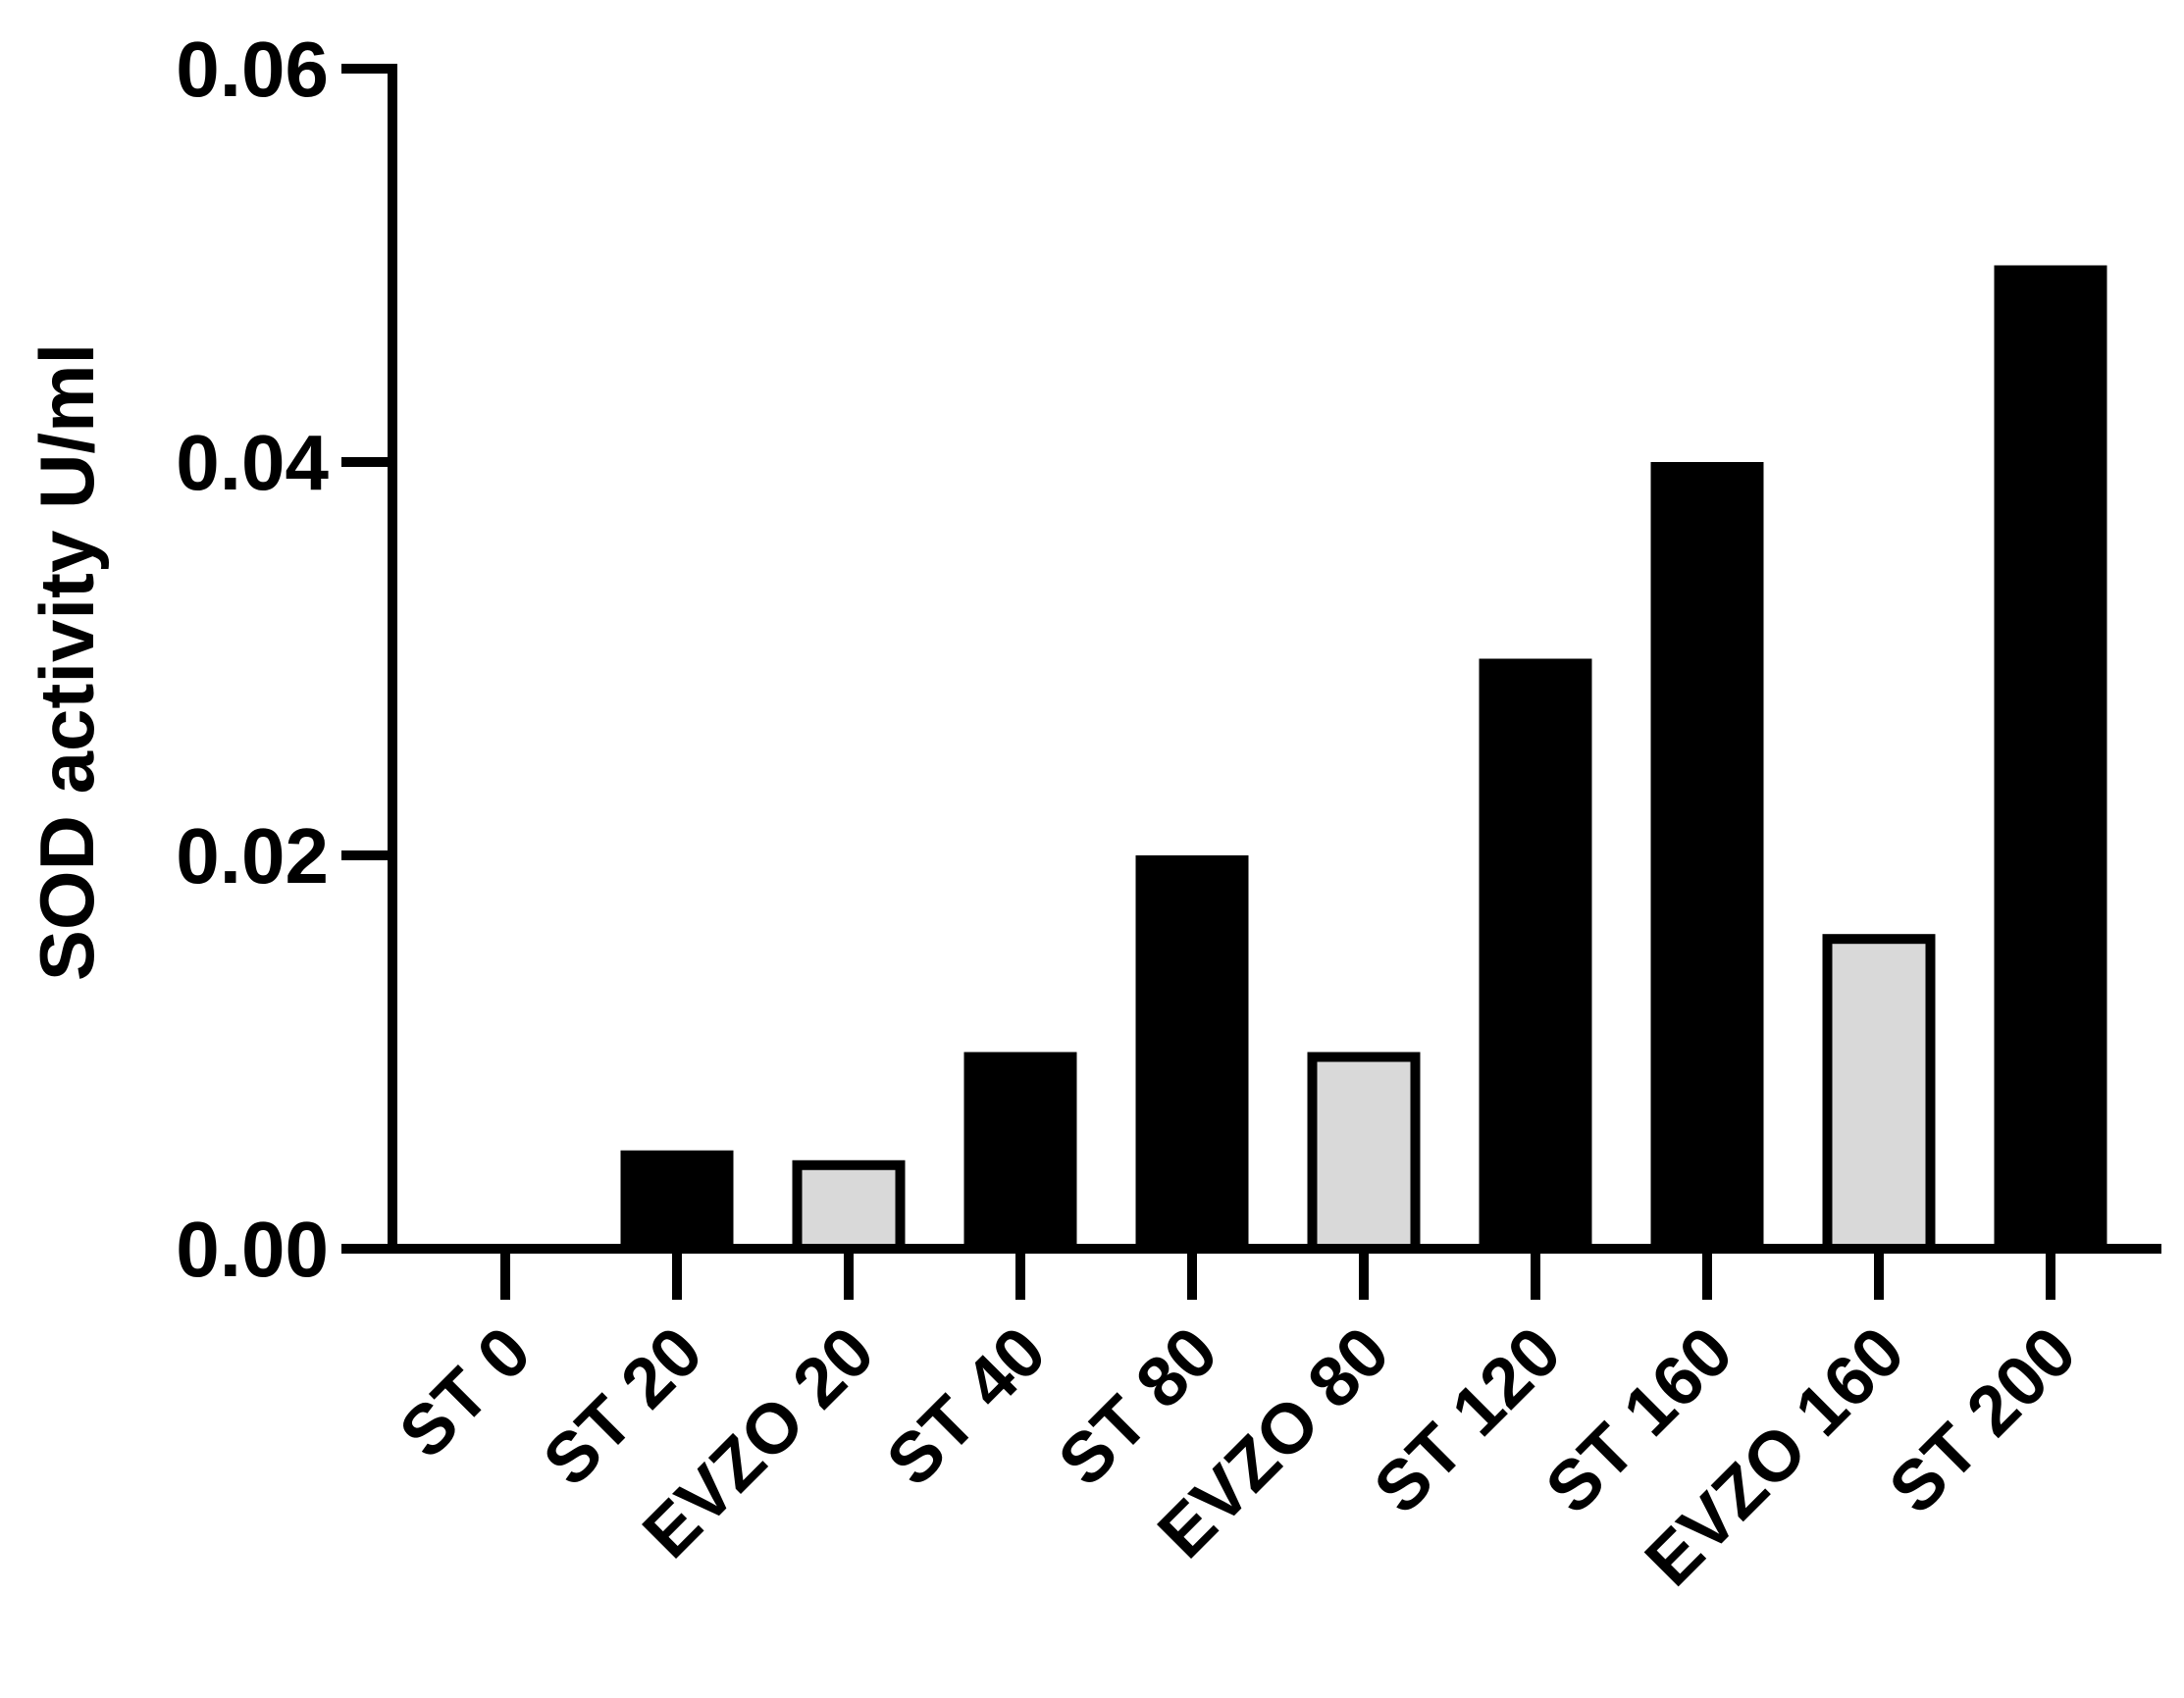  Describe the element at coordinates (465, 1392) in the screenshot. I see `x-tick-label: ST 0` at that location.